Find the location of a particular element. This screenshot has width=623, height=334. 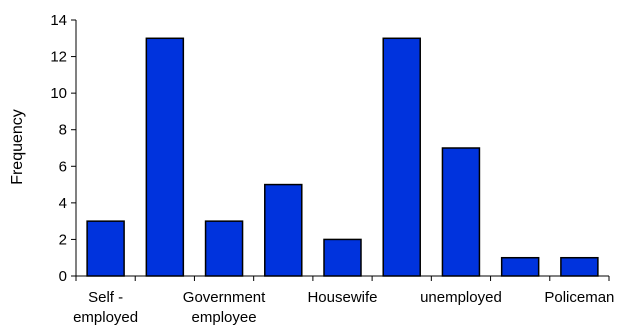

y-axis-title-group: Frequency is located at coordinates (17, 147).